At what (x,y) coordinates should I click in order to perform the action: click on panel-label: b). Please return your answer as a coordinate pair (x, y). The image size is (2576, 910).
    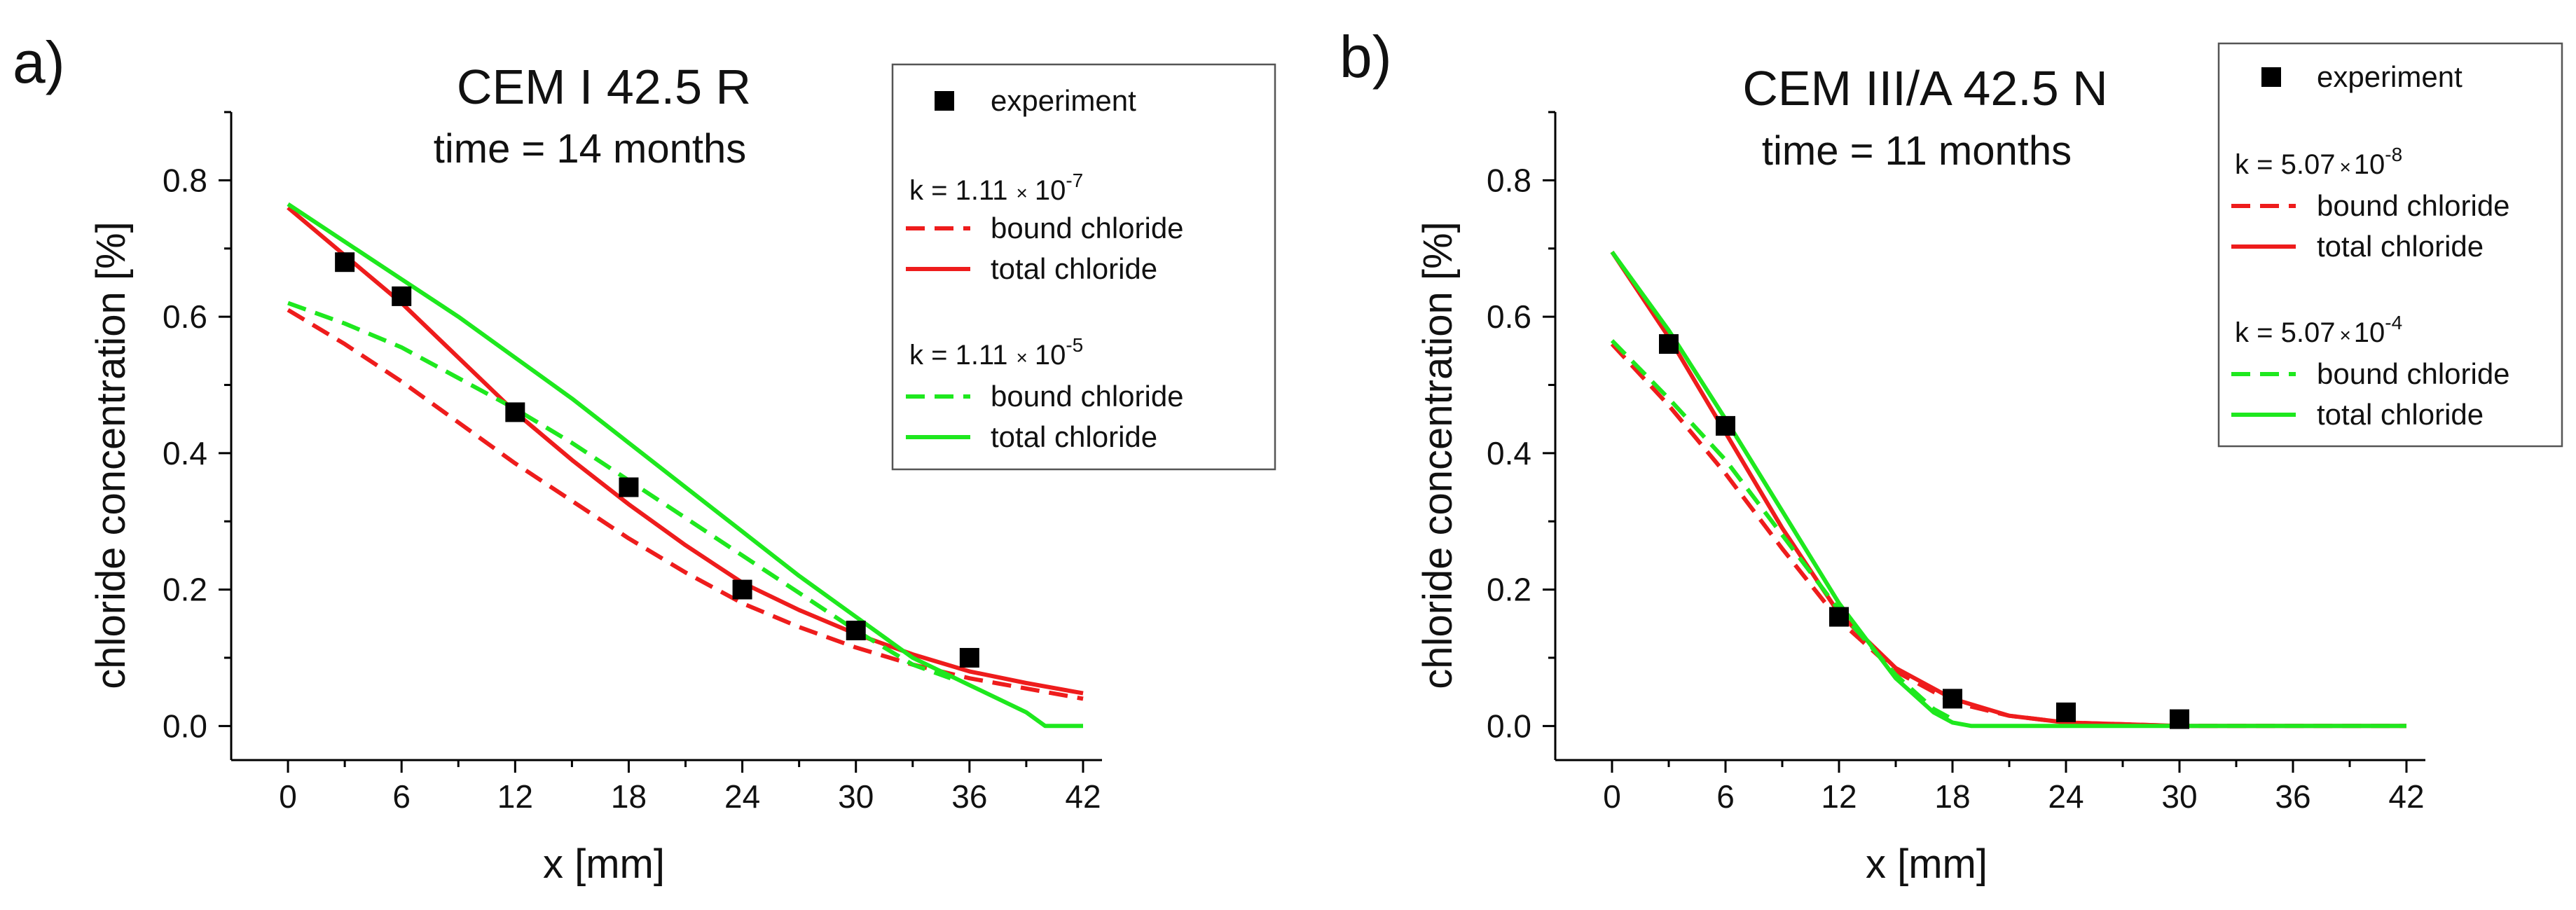
    Looking at the image, I should click on (1365, 57).